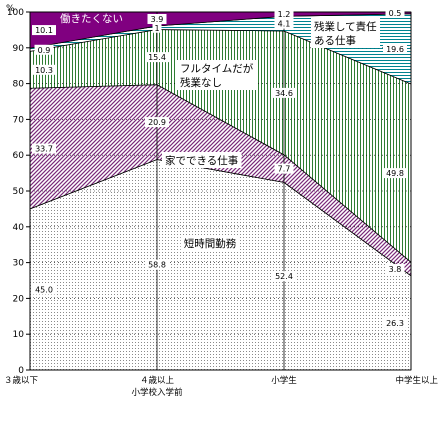 The image size is (441, 442). I want to click on value-label-text: 26.3, so click(395, 323).